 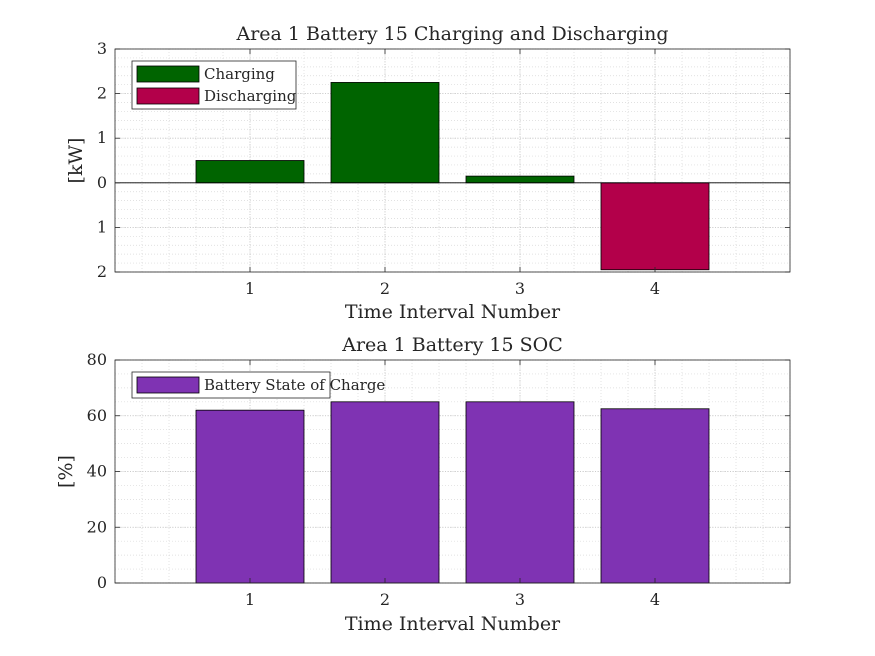 What do you see at coordinates (97, 471) in the screenshot?
I see `y-tick-label: 40` at bounding box center [97, 471].